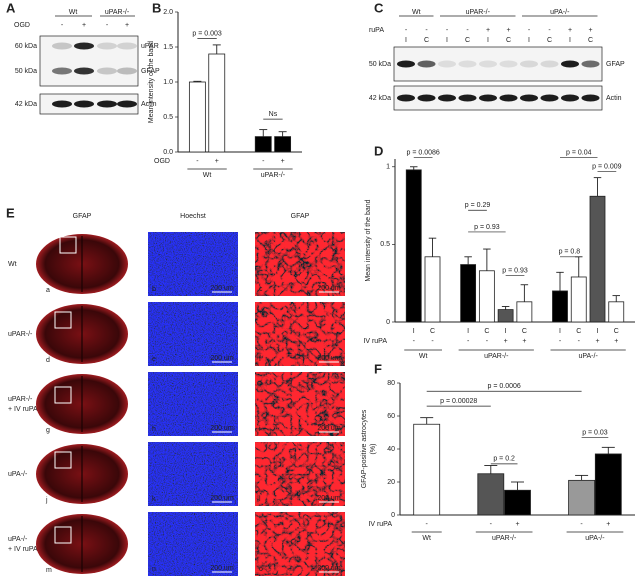  Describe the element at coordinates (579, 152) in the screenshot. I see `annotation: p = 0.04` at that location.